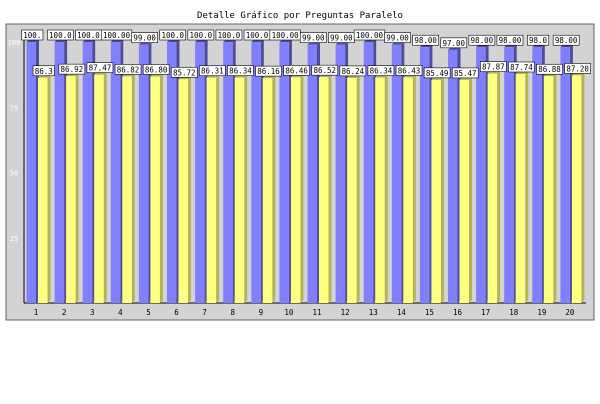 This screenshot has height=404, width=600. Describe the element at coordinates (317, 312) in the screenshot. I see `x-tick-label: 11` at that location.